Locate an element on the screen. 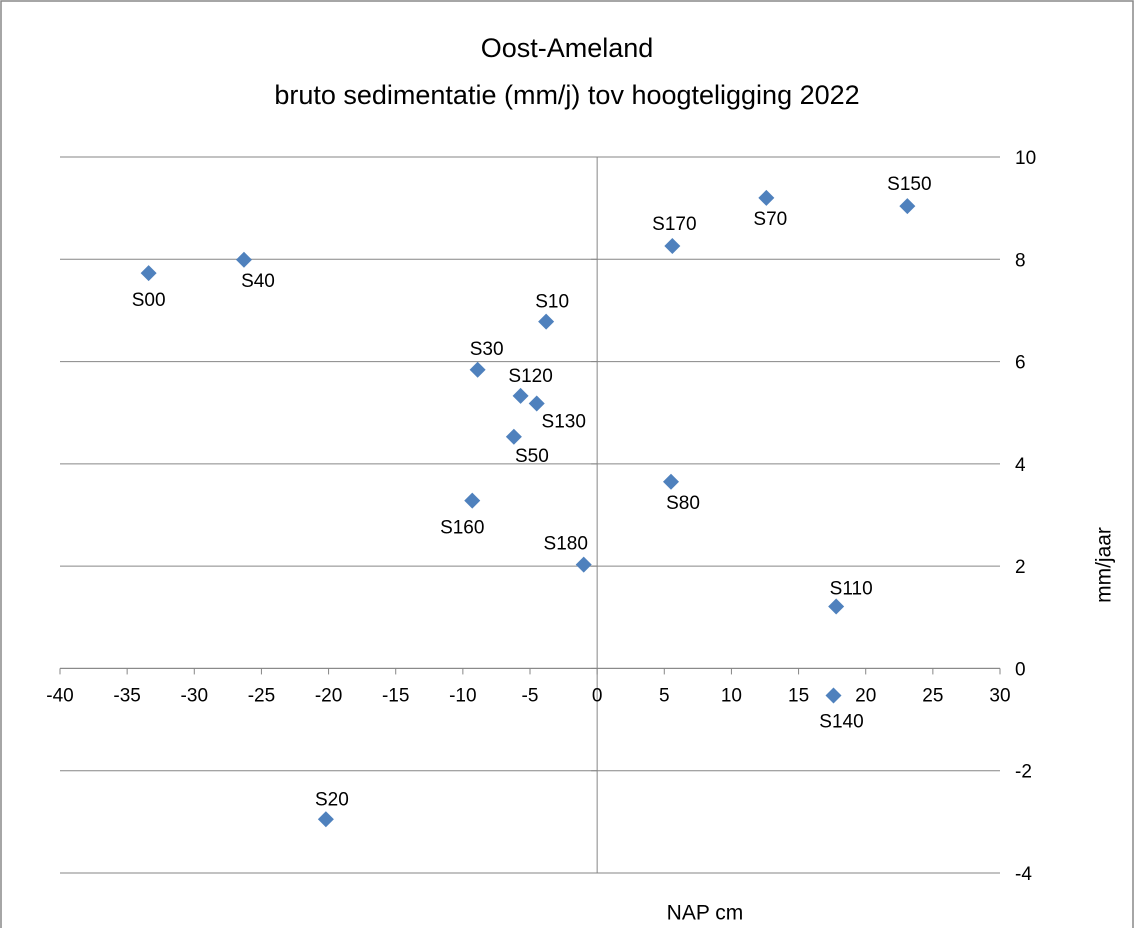 The image size is (1134, 933). point-label: S120 is located at coordinates (530, 376).